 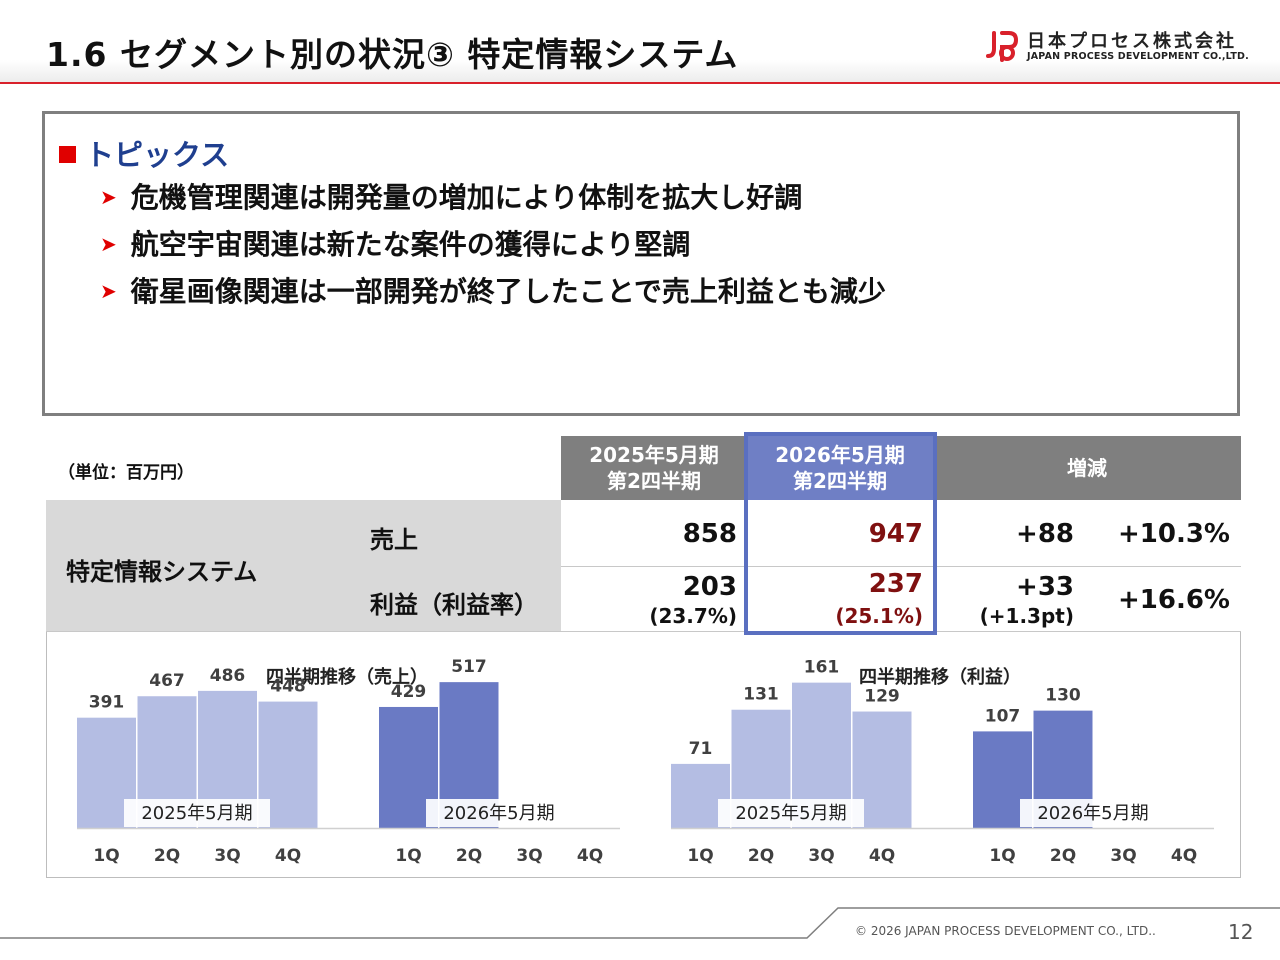 What do you see at coordinates (1174, 534) in the screenshot?
I see `sales-pct: +10.3%` at bounding box center [1174, 534].